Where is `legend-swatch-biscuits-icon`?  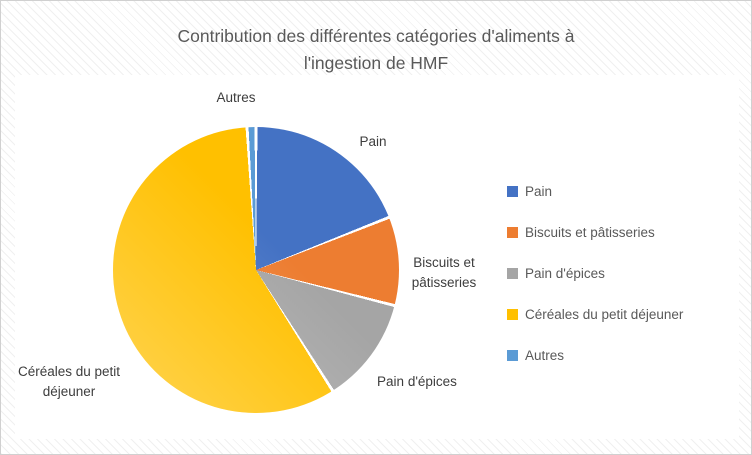
legend-swatch-biscuits-icon is located at coordinates (512, 232).